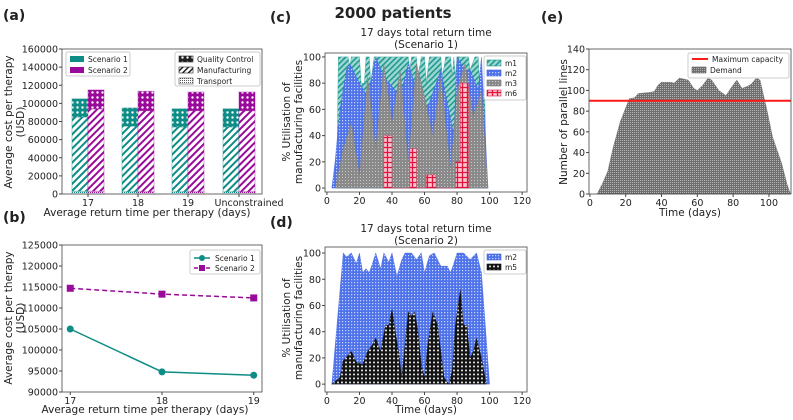 This screenshot has height=420, width=793. What do you see at coordinates (9, 317) in the screenshot?
I see `b-ylabel-line1: Average cost per therapy` at bounding box center [9, 317].